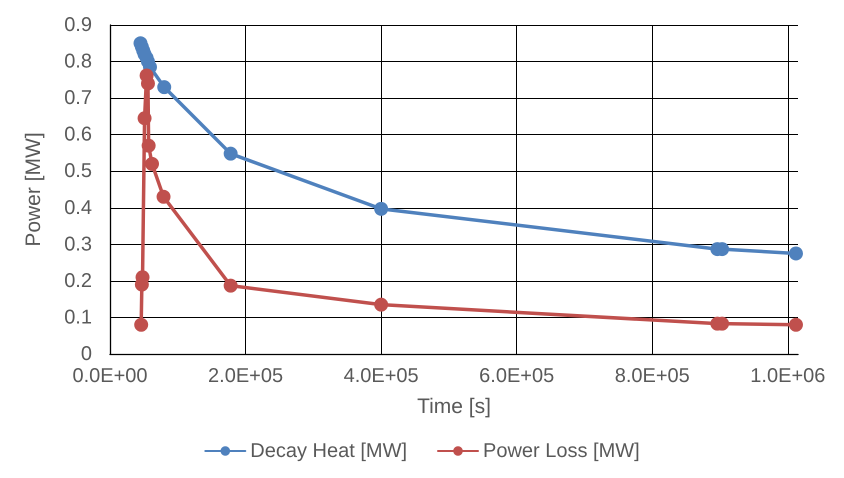 This screenshot has height=478, width=844. What do you see at coordinates (78, 25) in the screenshot?
I see `y-tick-label: 0.9` at bounding box center [78, 25].